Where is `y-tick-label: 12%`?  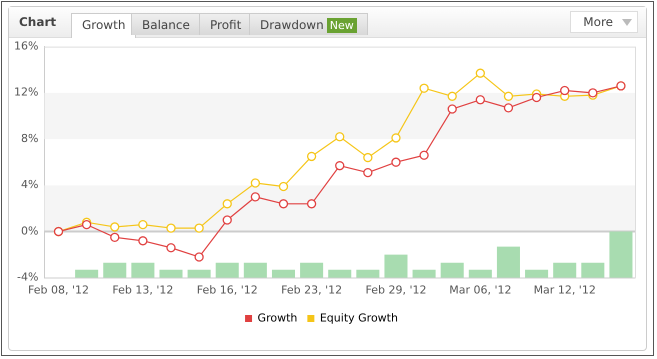
y-tick-label: 12% is located at coordinates (26, 92).